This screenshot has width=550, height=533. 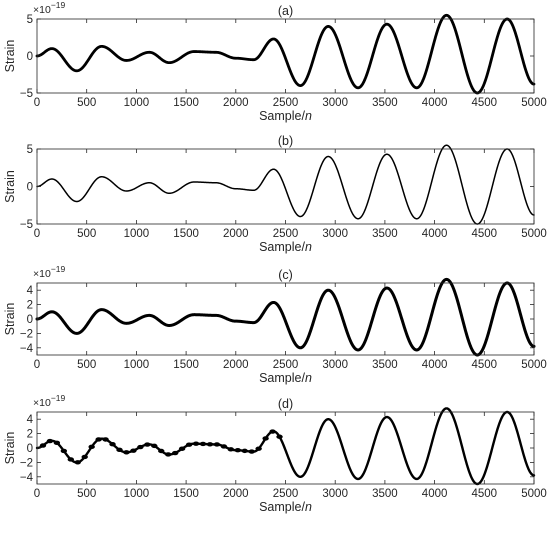 I want to click on panel-title: (c), so click(x=285, y=275).